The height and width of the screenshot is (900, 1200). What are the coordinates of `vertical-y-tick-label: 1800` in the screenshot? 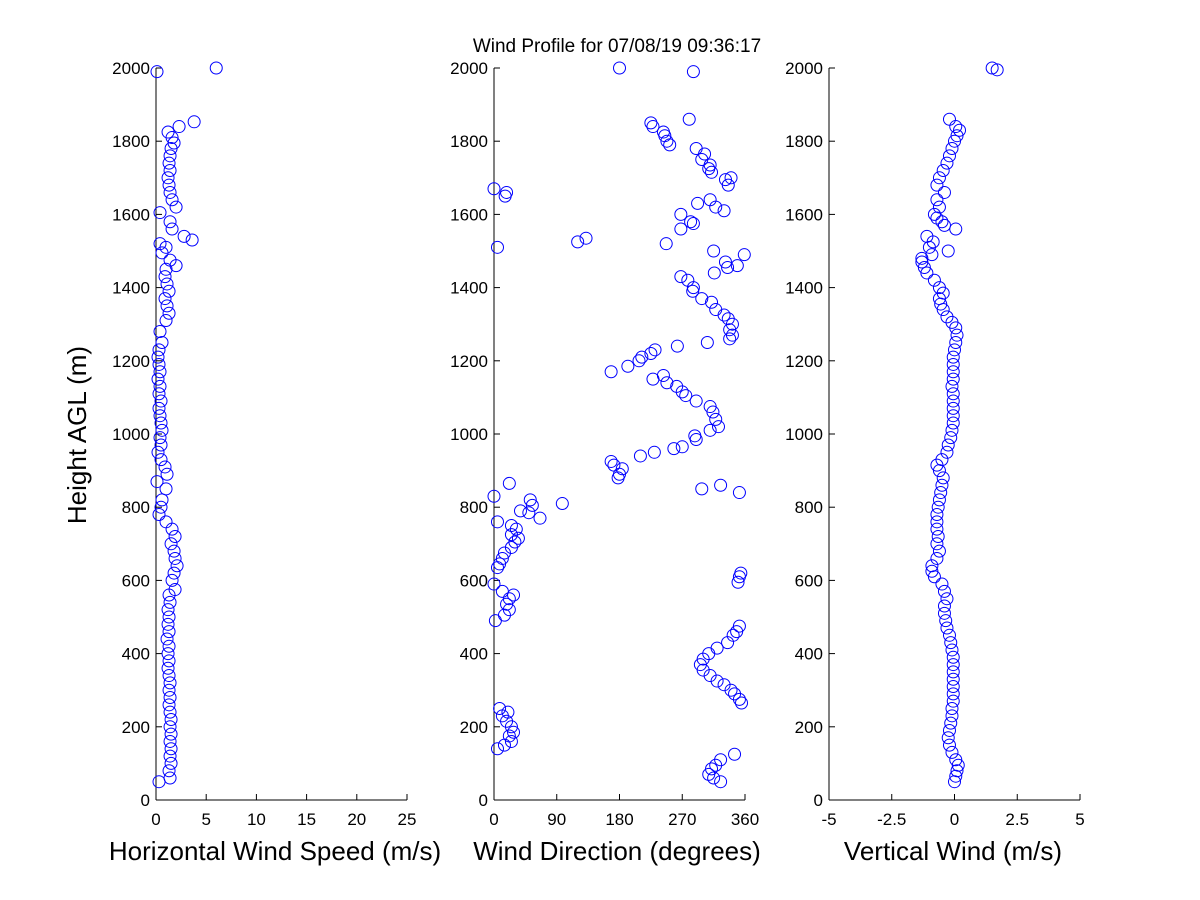 It's located at (804, 141).